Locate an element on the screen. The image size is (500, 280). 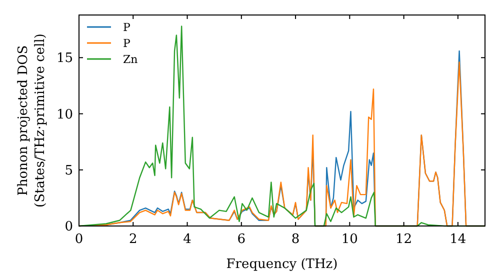
x-tick-label: 12 is located at coordinates (404, 239).